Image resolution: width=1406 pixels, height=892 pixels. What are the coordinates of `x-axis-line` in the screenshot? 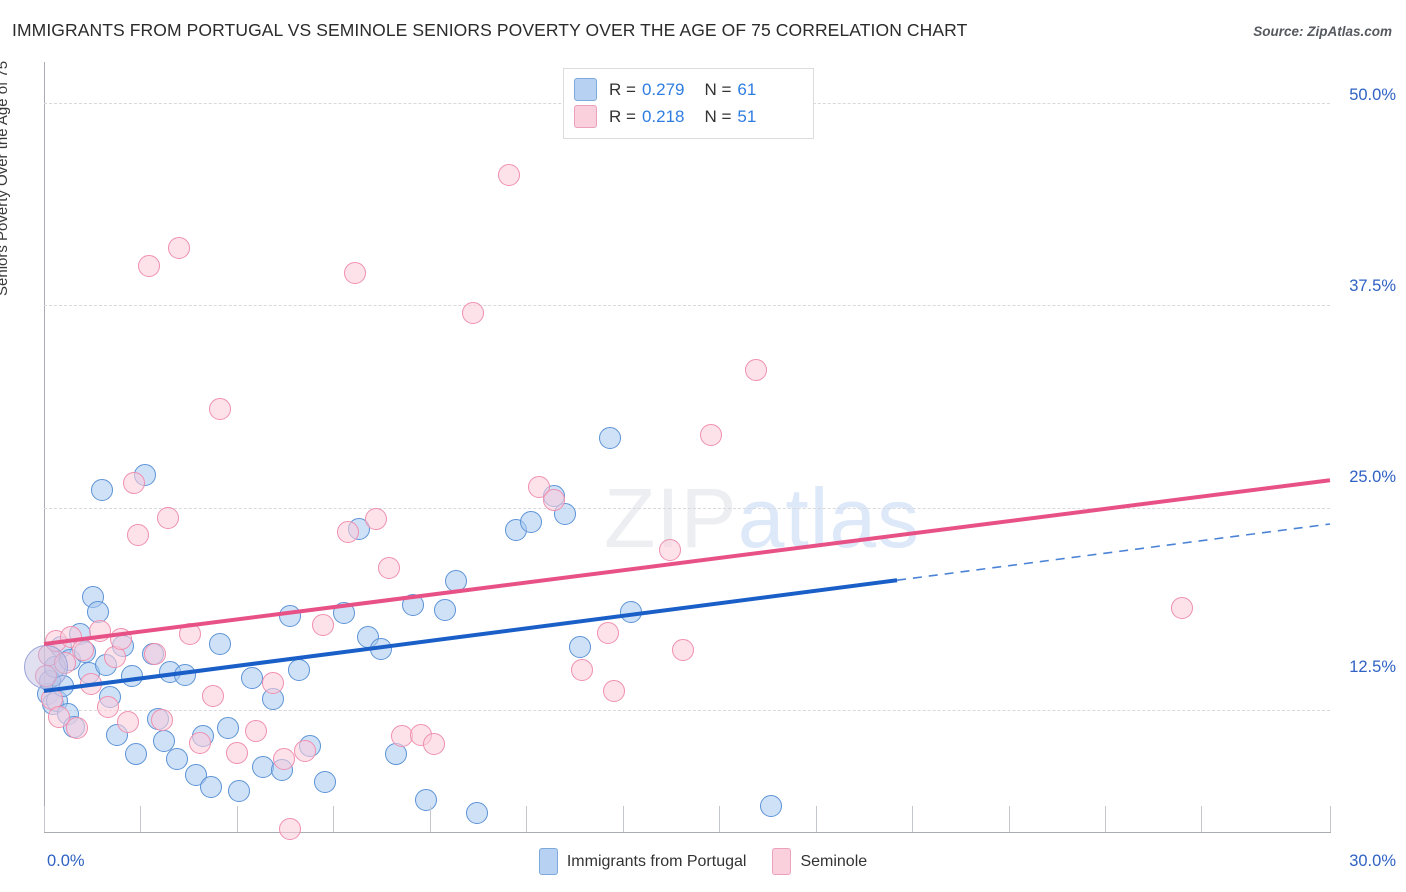 It's located at (687, 832).